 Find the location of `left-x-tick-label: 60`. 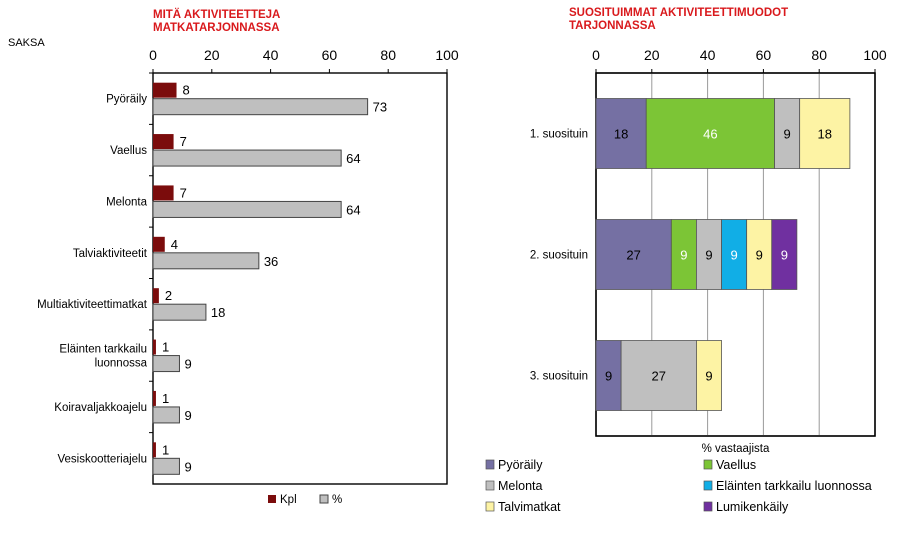

left-x-tick-label: 60 is located at coordinates (330, 55).